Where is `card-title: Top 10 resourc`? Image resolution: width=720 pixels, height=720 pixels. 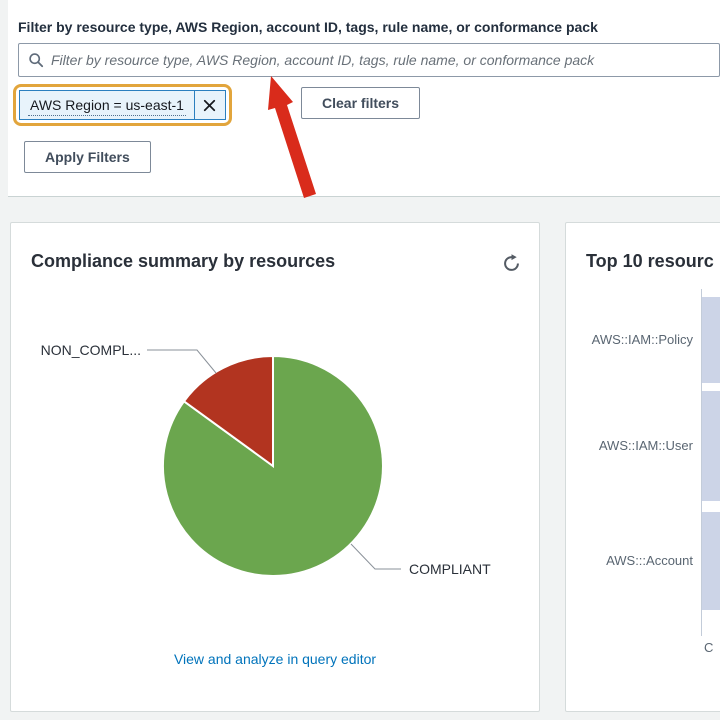 card-title: Top 10 resourc is located at coordinates (650, 261).